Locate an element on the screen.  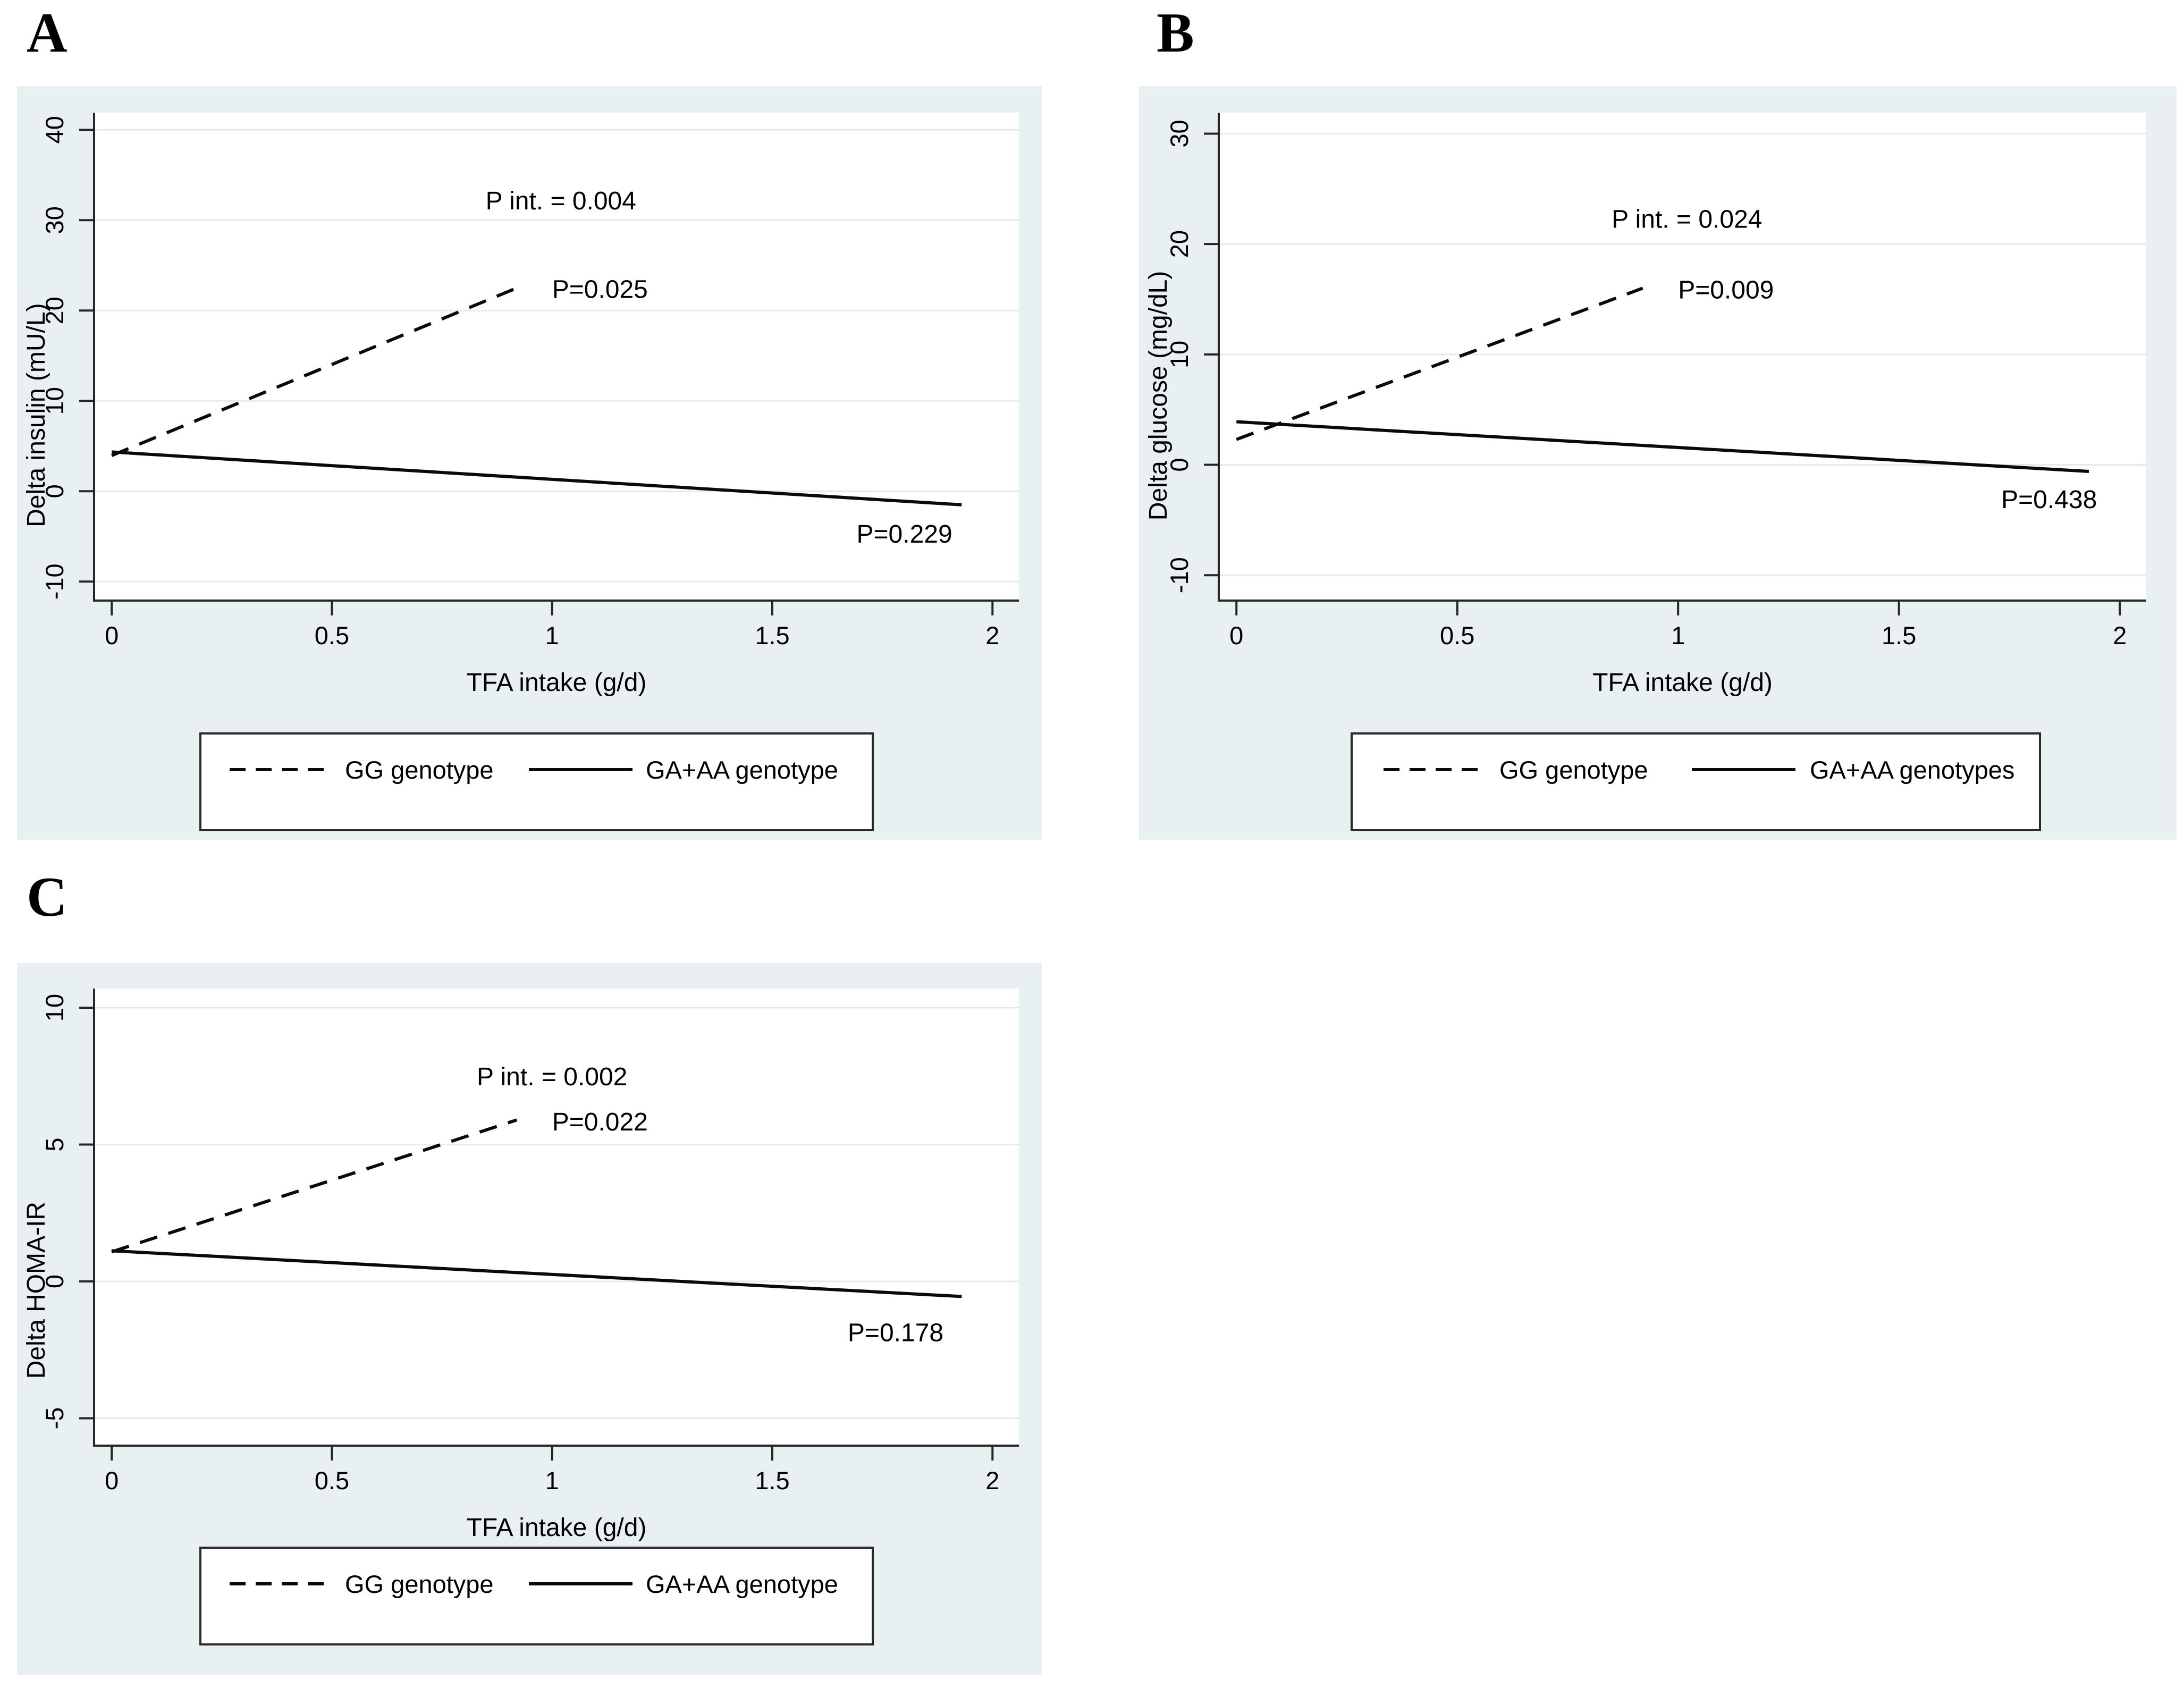
panel-letter-b: B is located at coordinates (1175, 33).